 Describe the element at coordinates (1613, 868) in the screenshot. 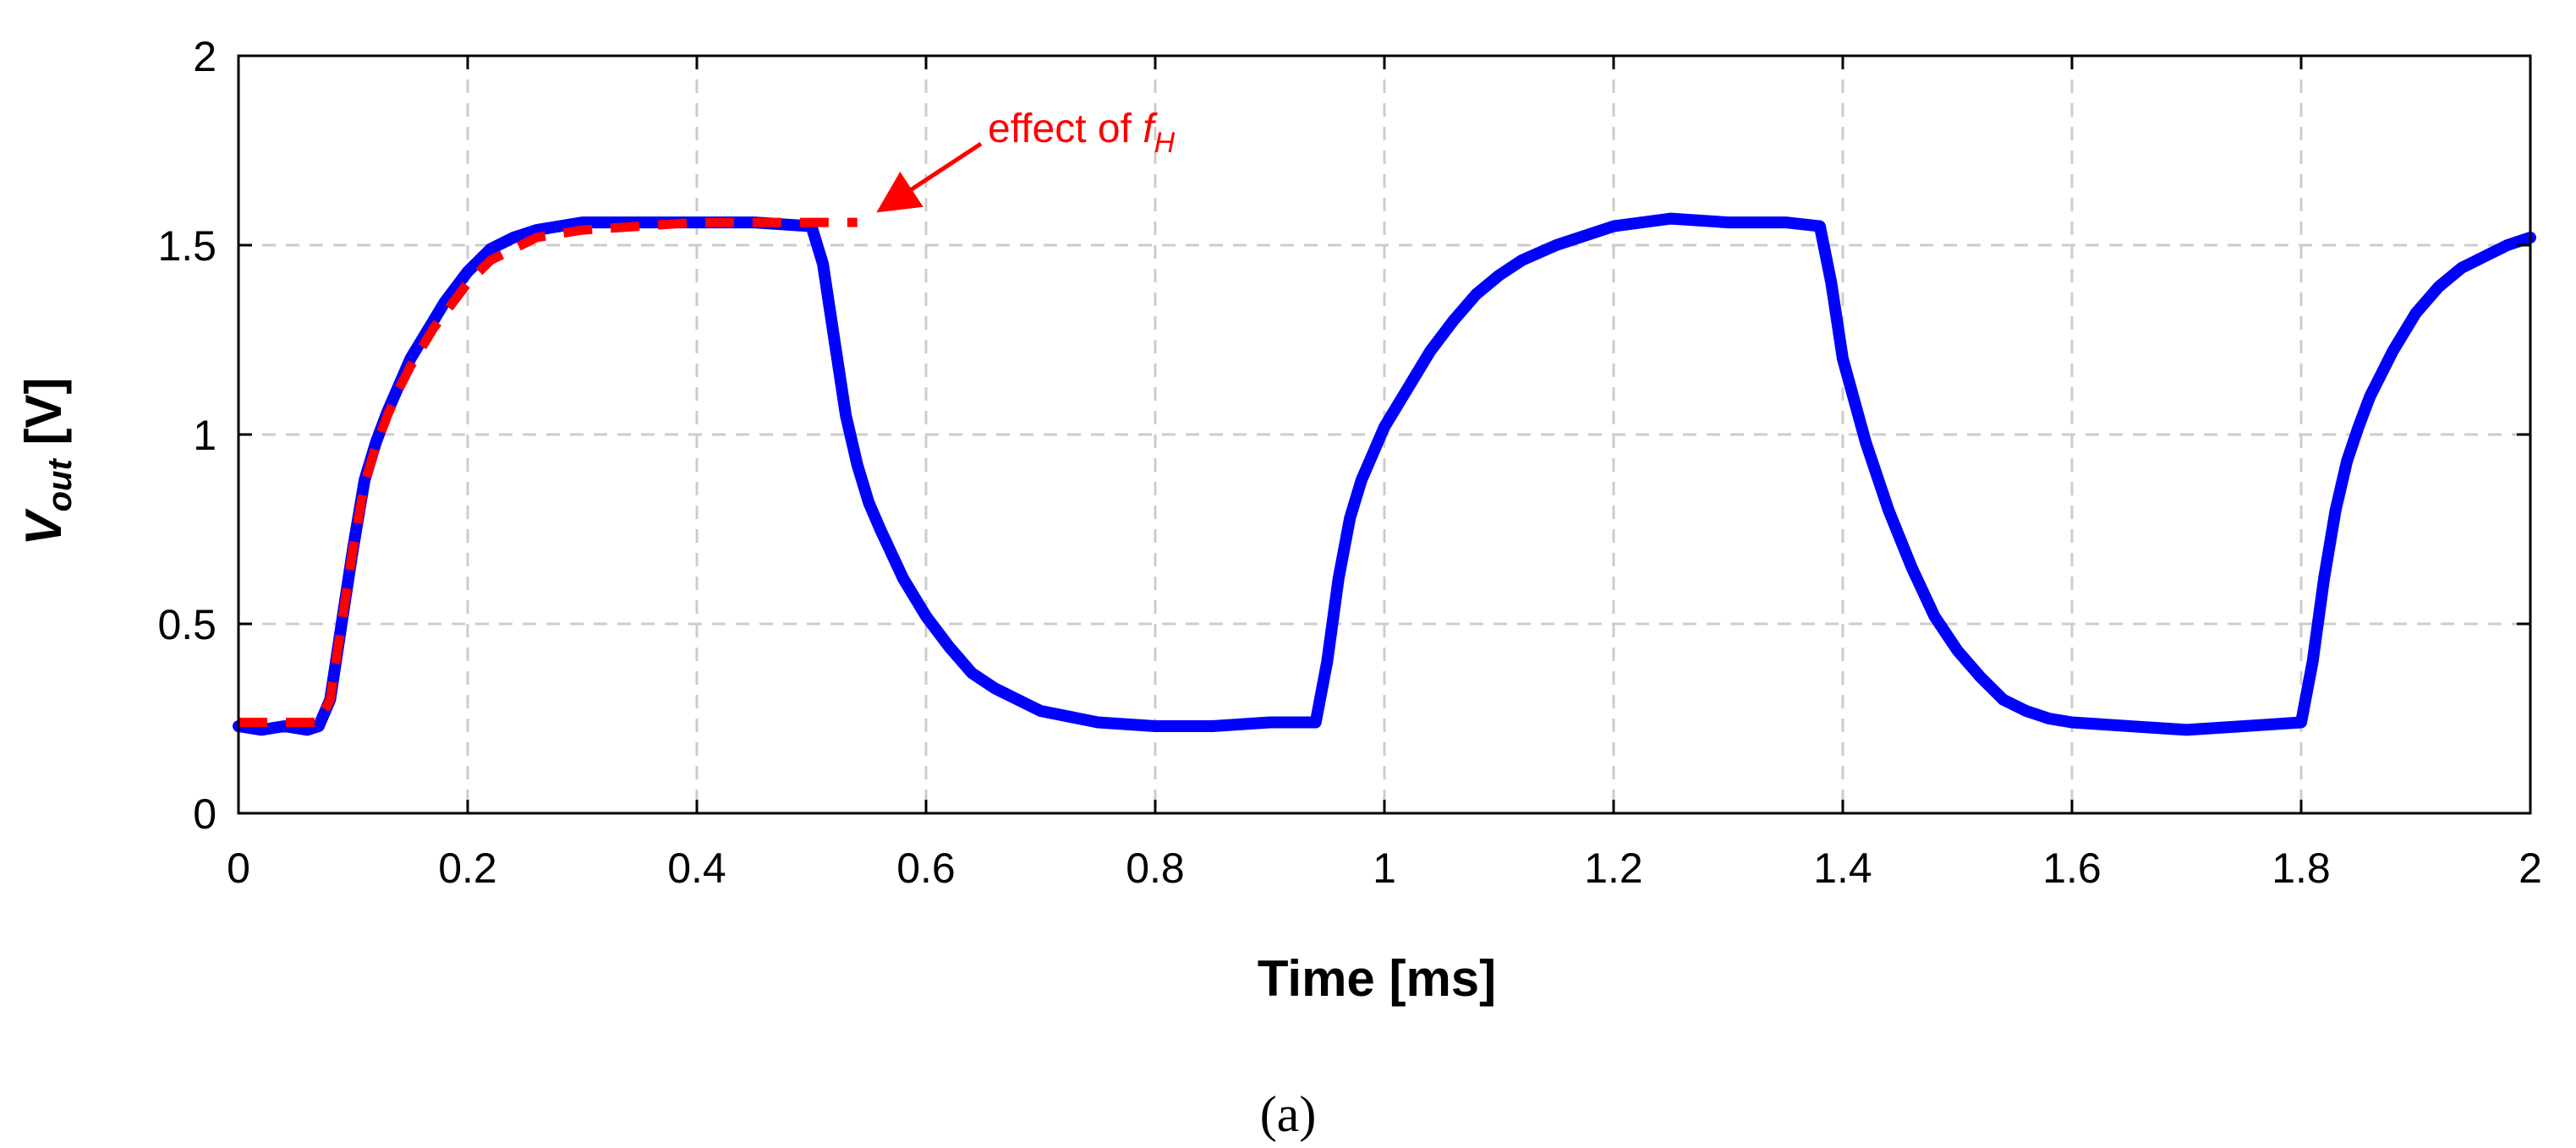

I see `x-tick-label: 1.2` at that location.